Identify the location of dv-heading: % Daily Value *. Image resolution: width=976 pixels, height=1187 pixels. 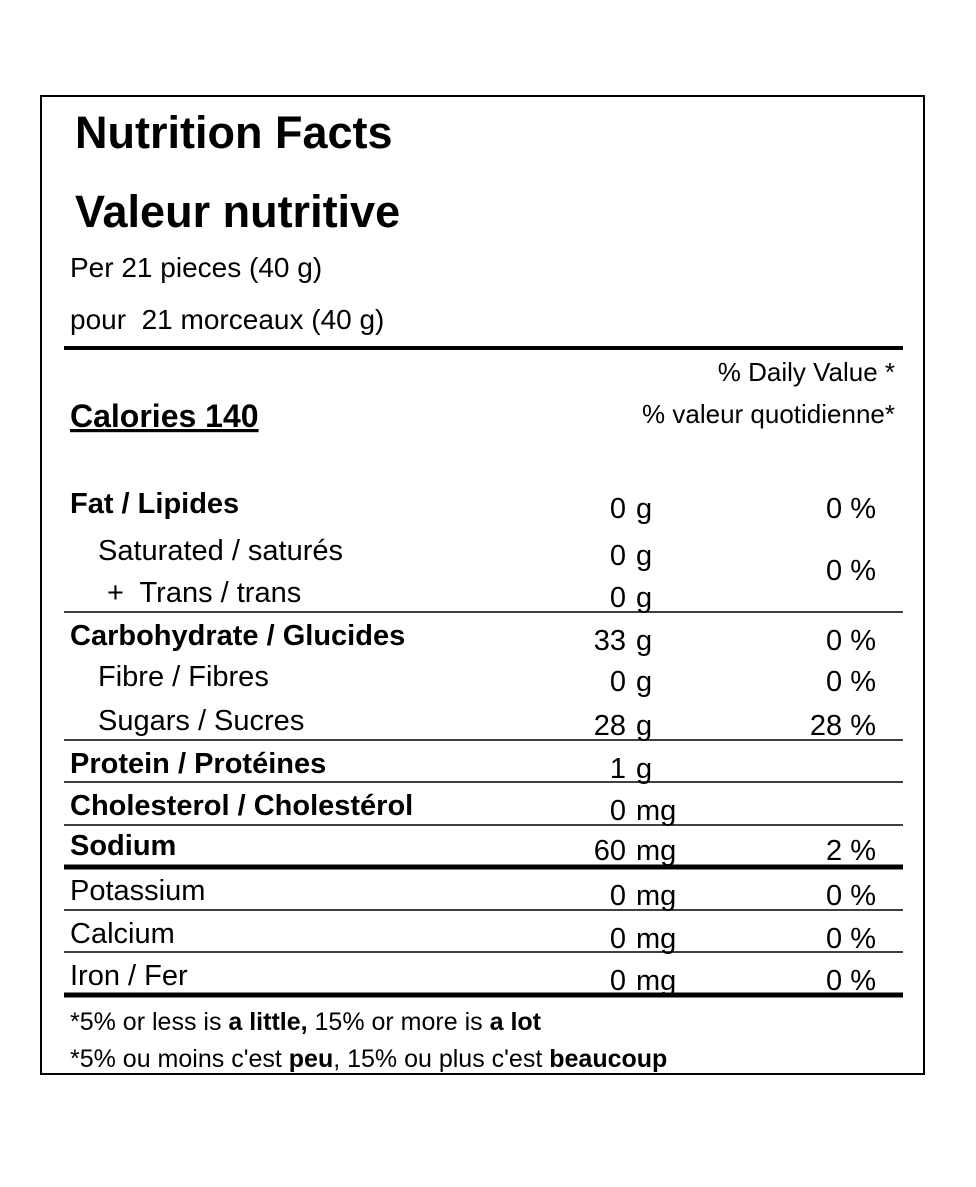
(806, 372).